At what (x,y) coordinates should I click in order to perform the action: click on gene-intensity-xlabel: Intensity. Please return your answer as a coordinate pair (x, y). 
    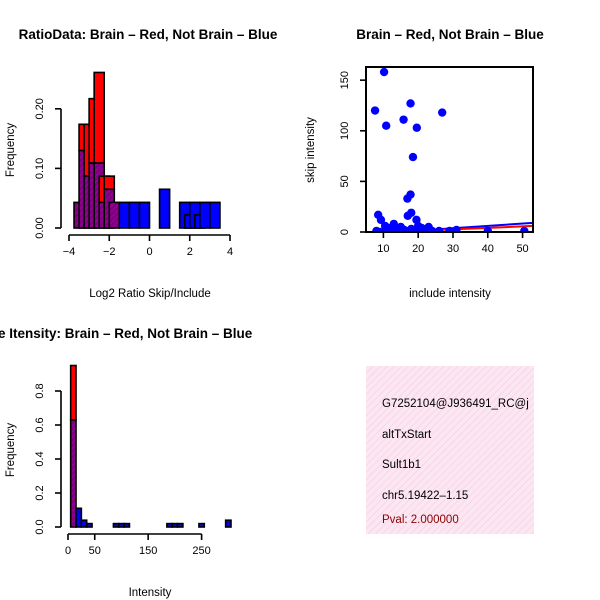
    Looking at the image, I should click on (150, 593).